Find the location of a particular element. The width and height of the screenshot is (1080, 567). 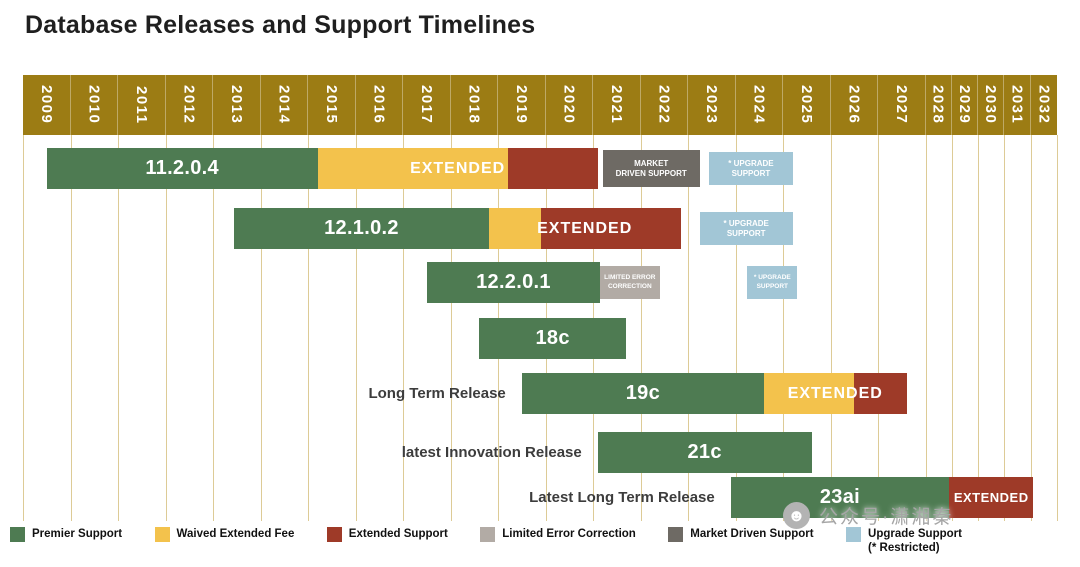

year-label: 2027 is located at coordinates (901, 105).